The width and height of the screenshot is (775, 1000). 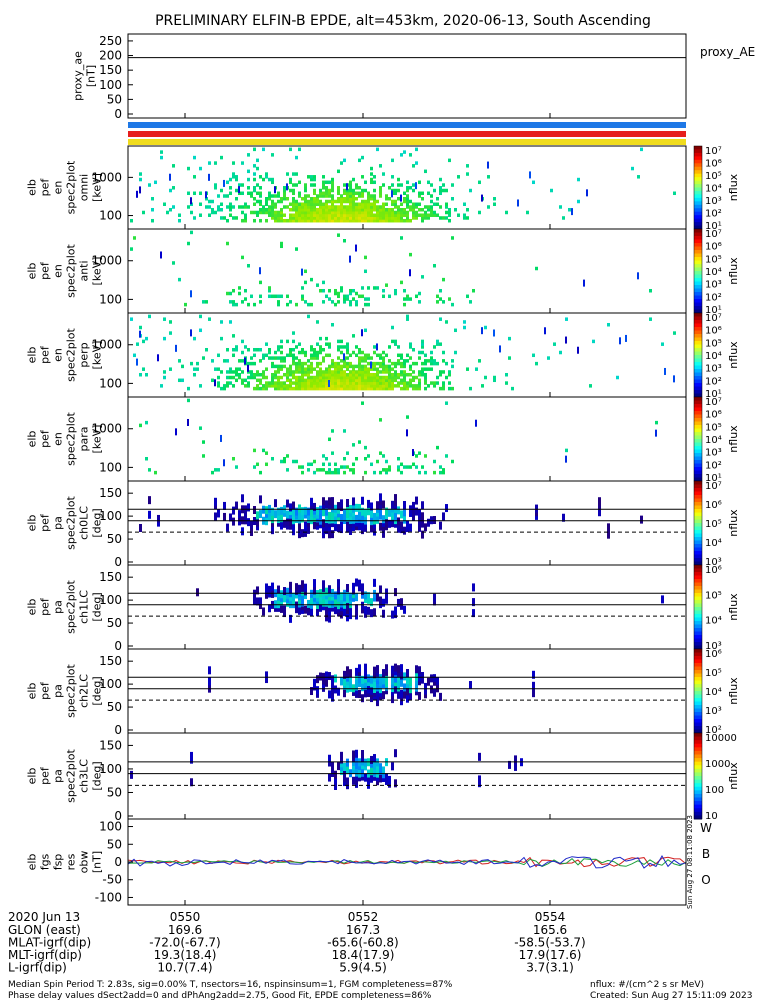 What do you see at coordinates (713, 646) in the screenshot?
I see `panel-6-cbar-tick-3: 10³` at bounding box center [713, 646].